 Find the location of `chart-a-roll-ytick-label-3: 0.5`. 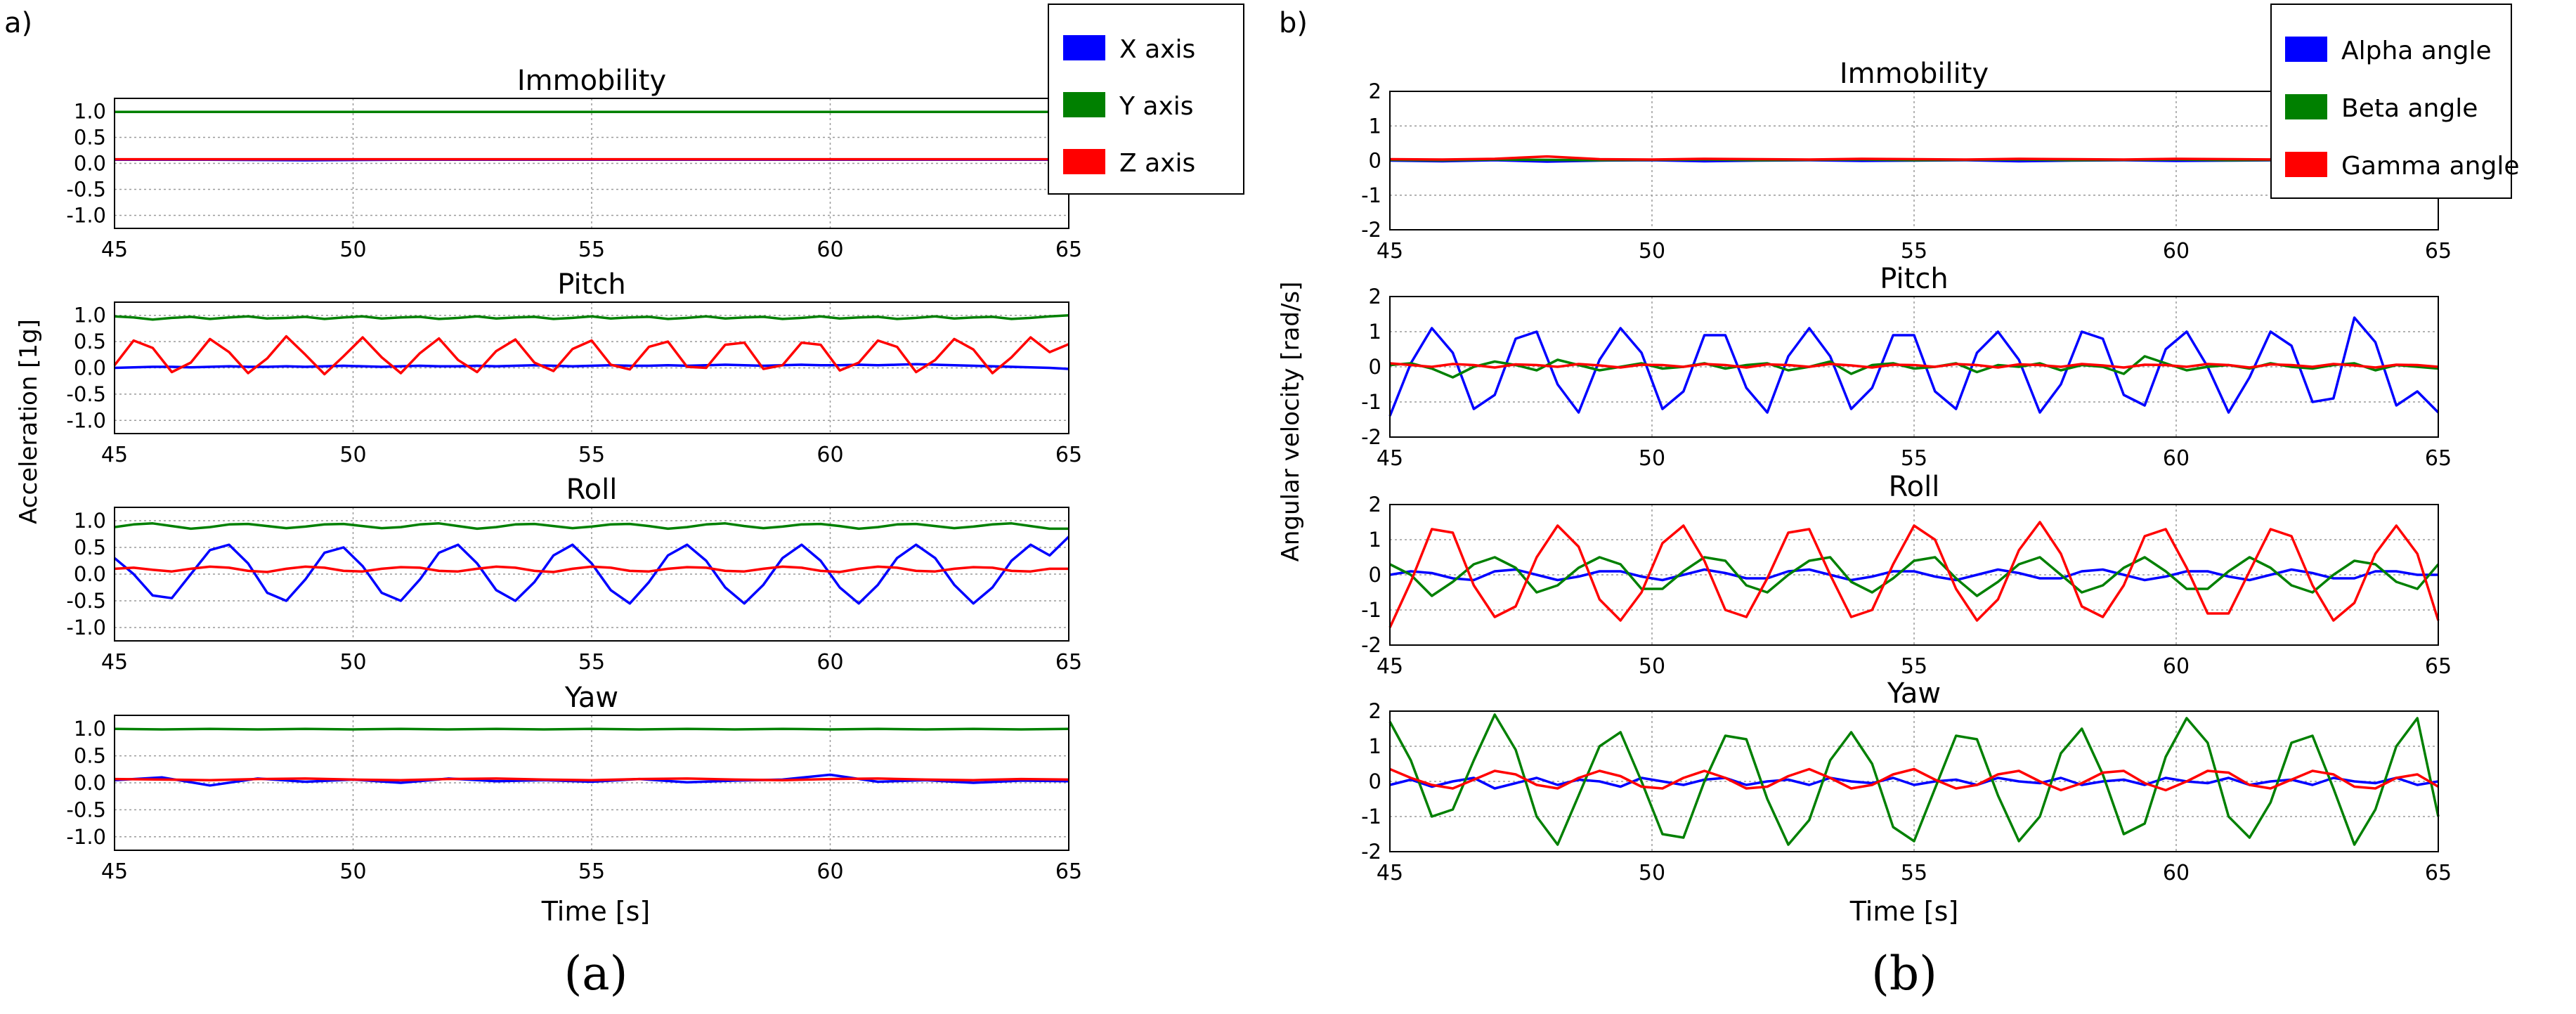

chart-a-roll-ytick-label-3: 0.5 is located at coordinates (90, 547).